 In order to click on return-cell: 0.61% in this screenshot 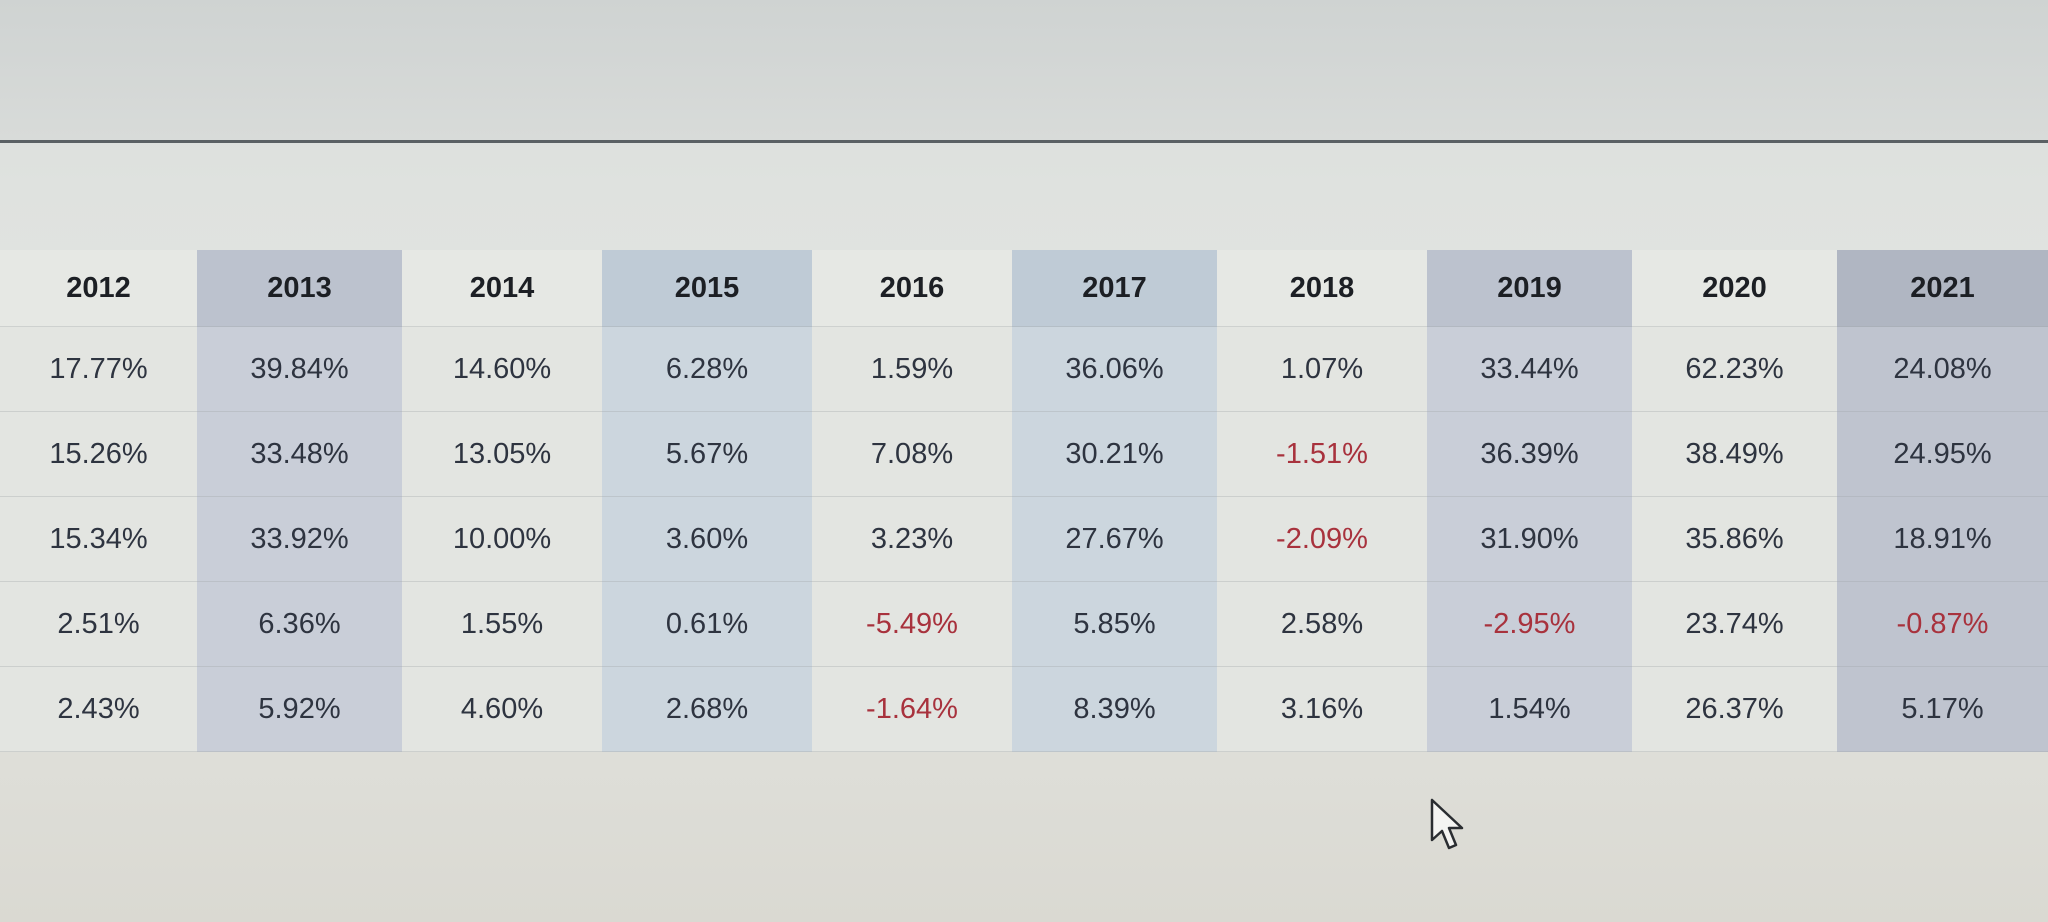, I will do `click(707, 624)`.